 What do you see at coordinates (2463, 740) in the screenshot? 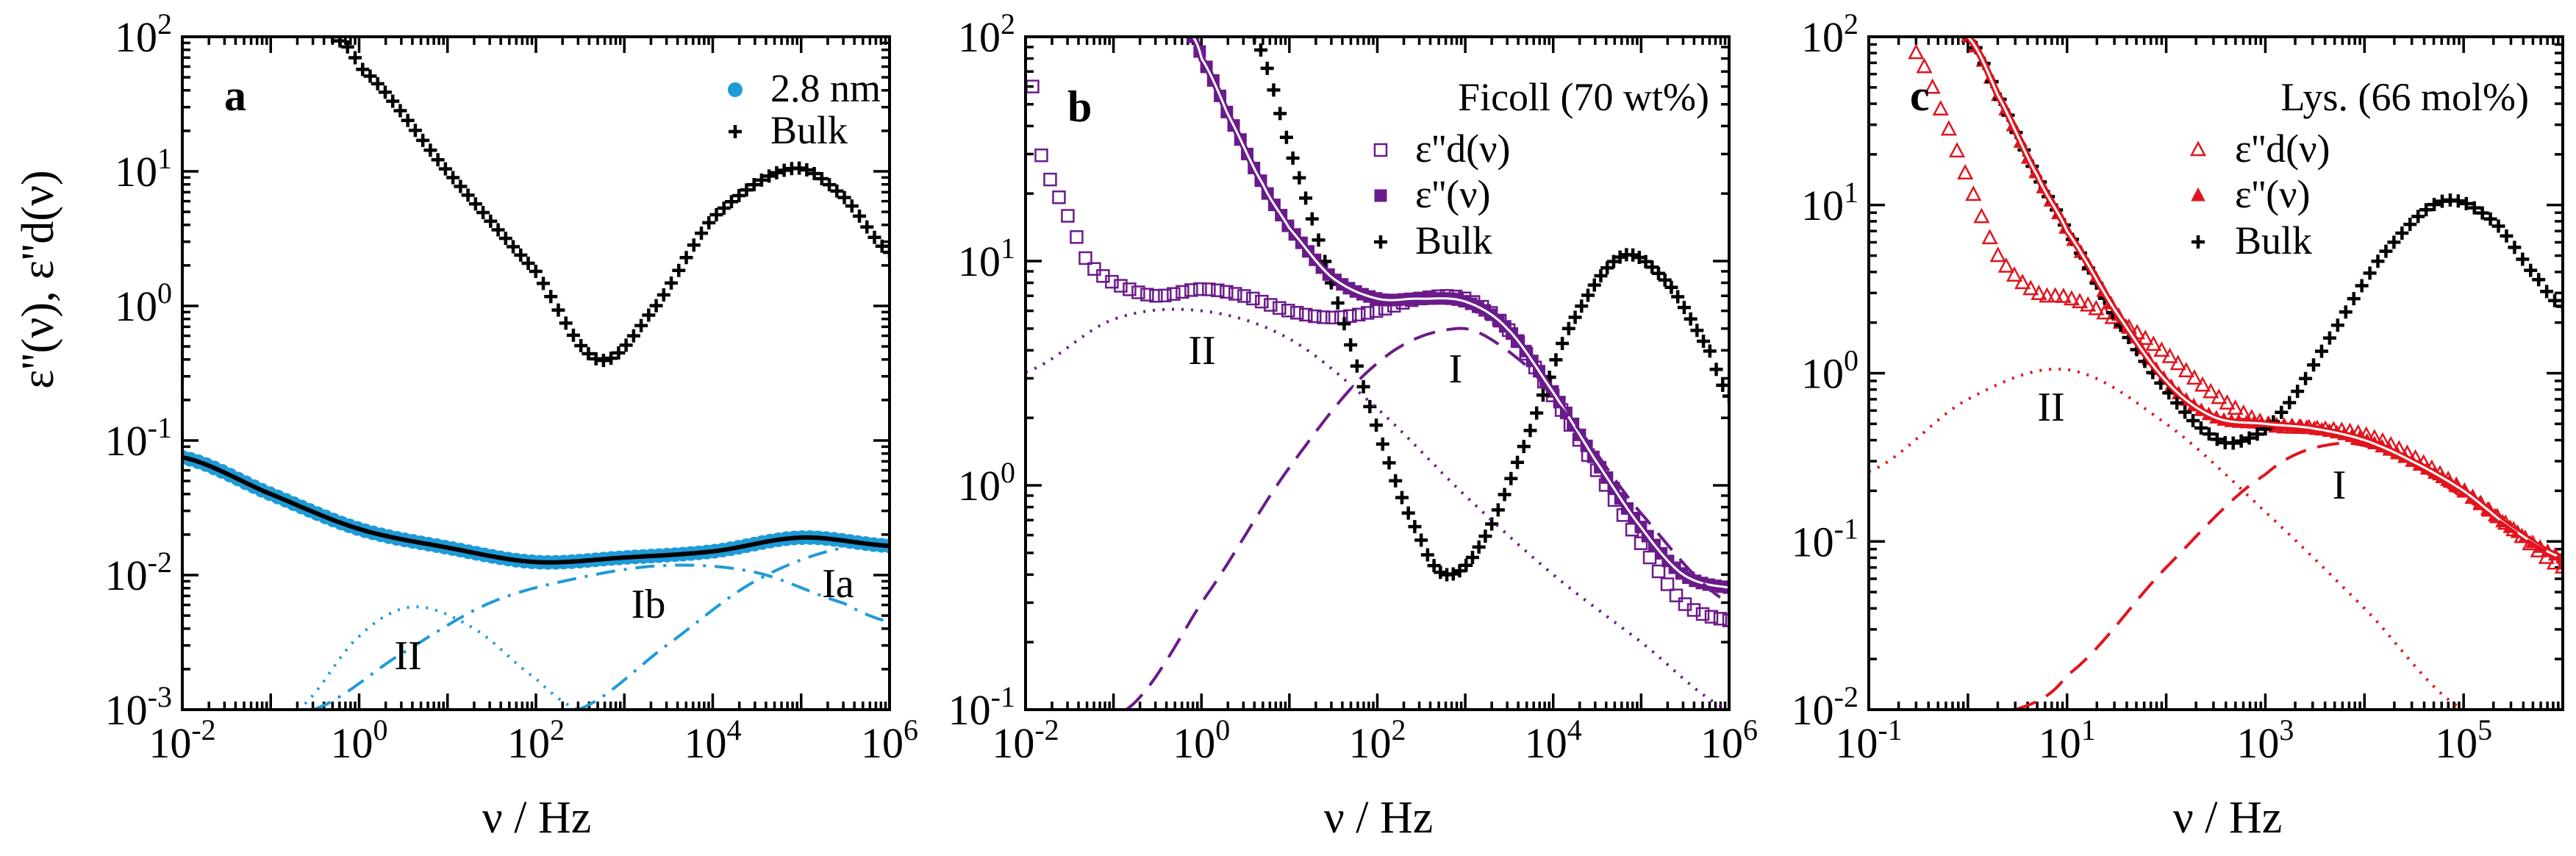
I see `x-tick-label: 10⁵` at bounding box center [2463, 740].